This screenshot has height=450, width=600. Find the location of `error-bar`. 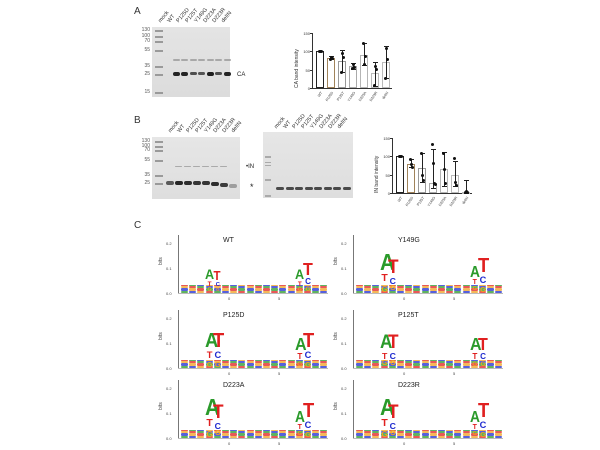

error-bar is located at coordinates (422, 167).